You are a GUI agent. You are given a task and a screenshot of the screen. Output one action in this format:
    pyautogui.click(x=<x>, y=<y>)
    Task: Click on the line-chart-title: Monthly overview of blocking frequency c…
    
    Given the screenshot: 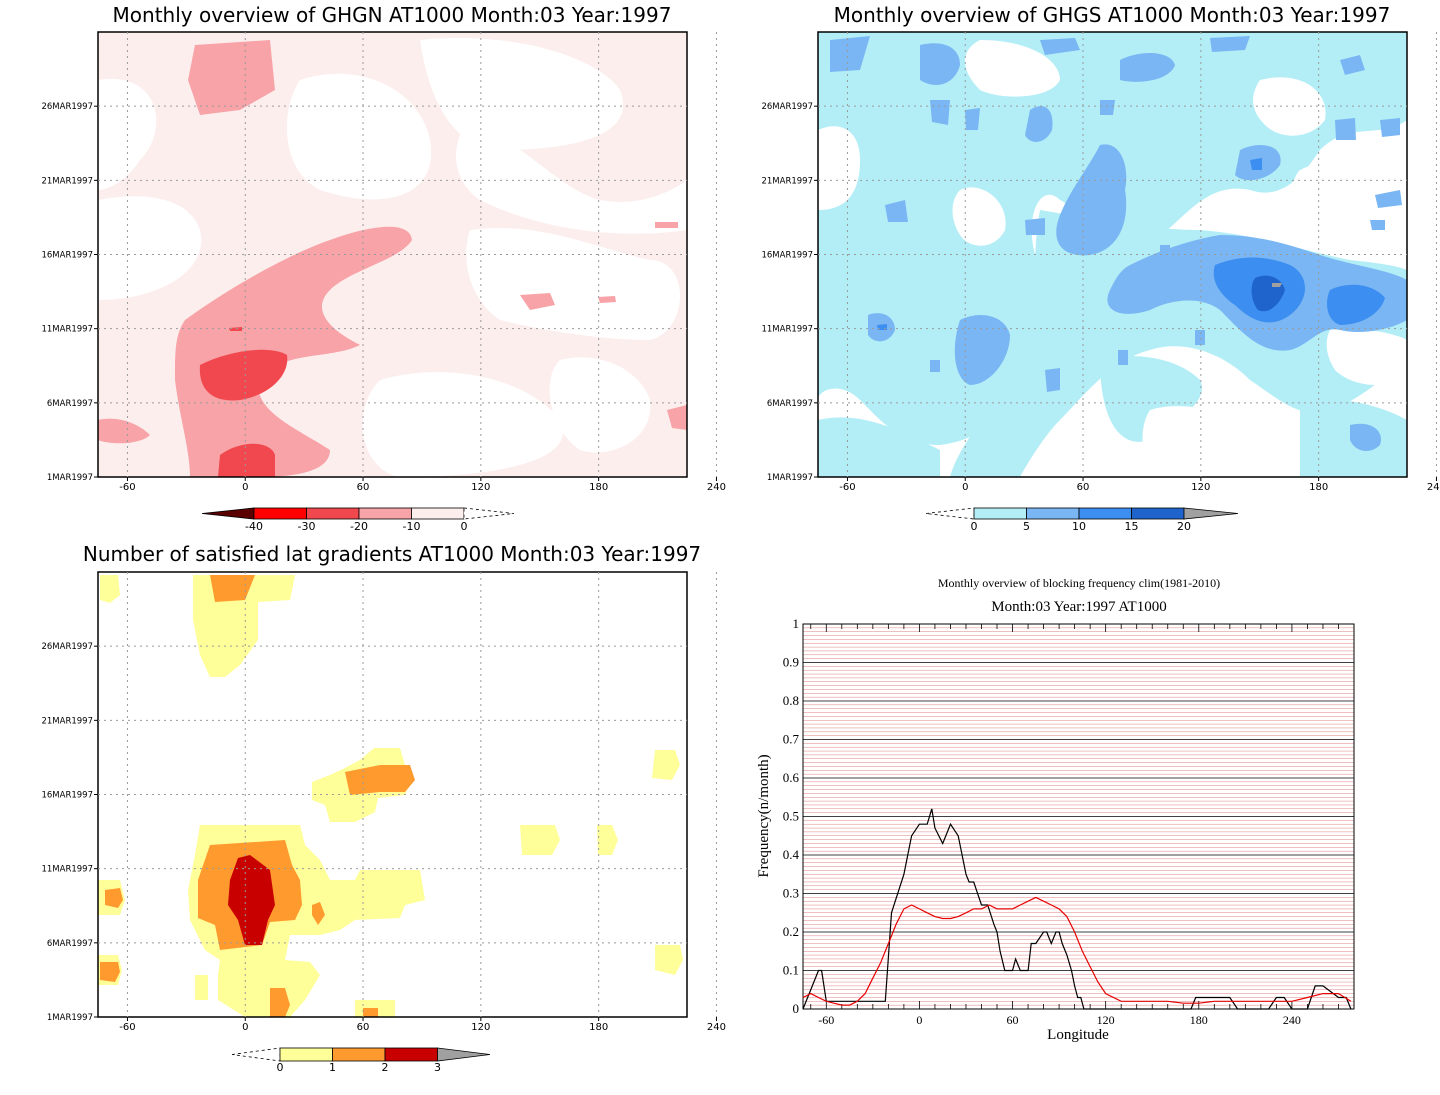 What is the action you would take?
    pyautogui.click(x=1079, y=583)
    